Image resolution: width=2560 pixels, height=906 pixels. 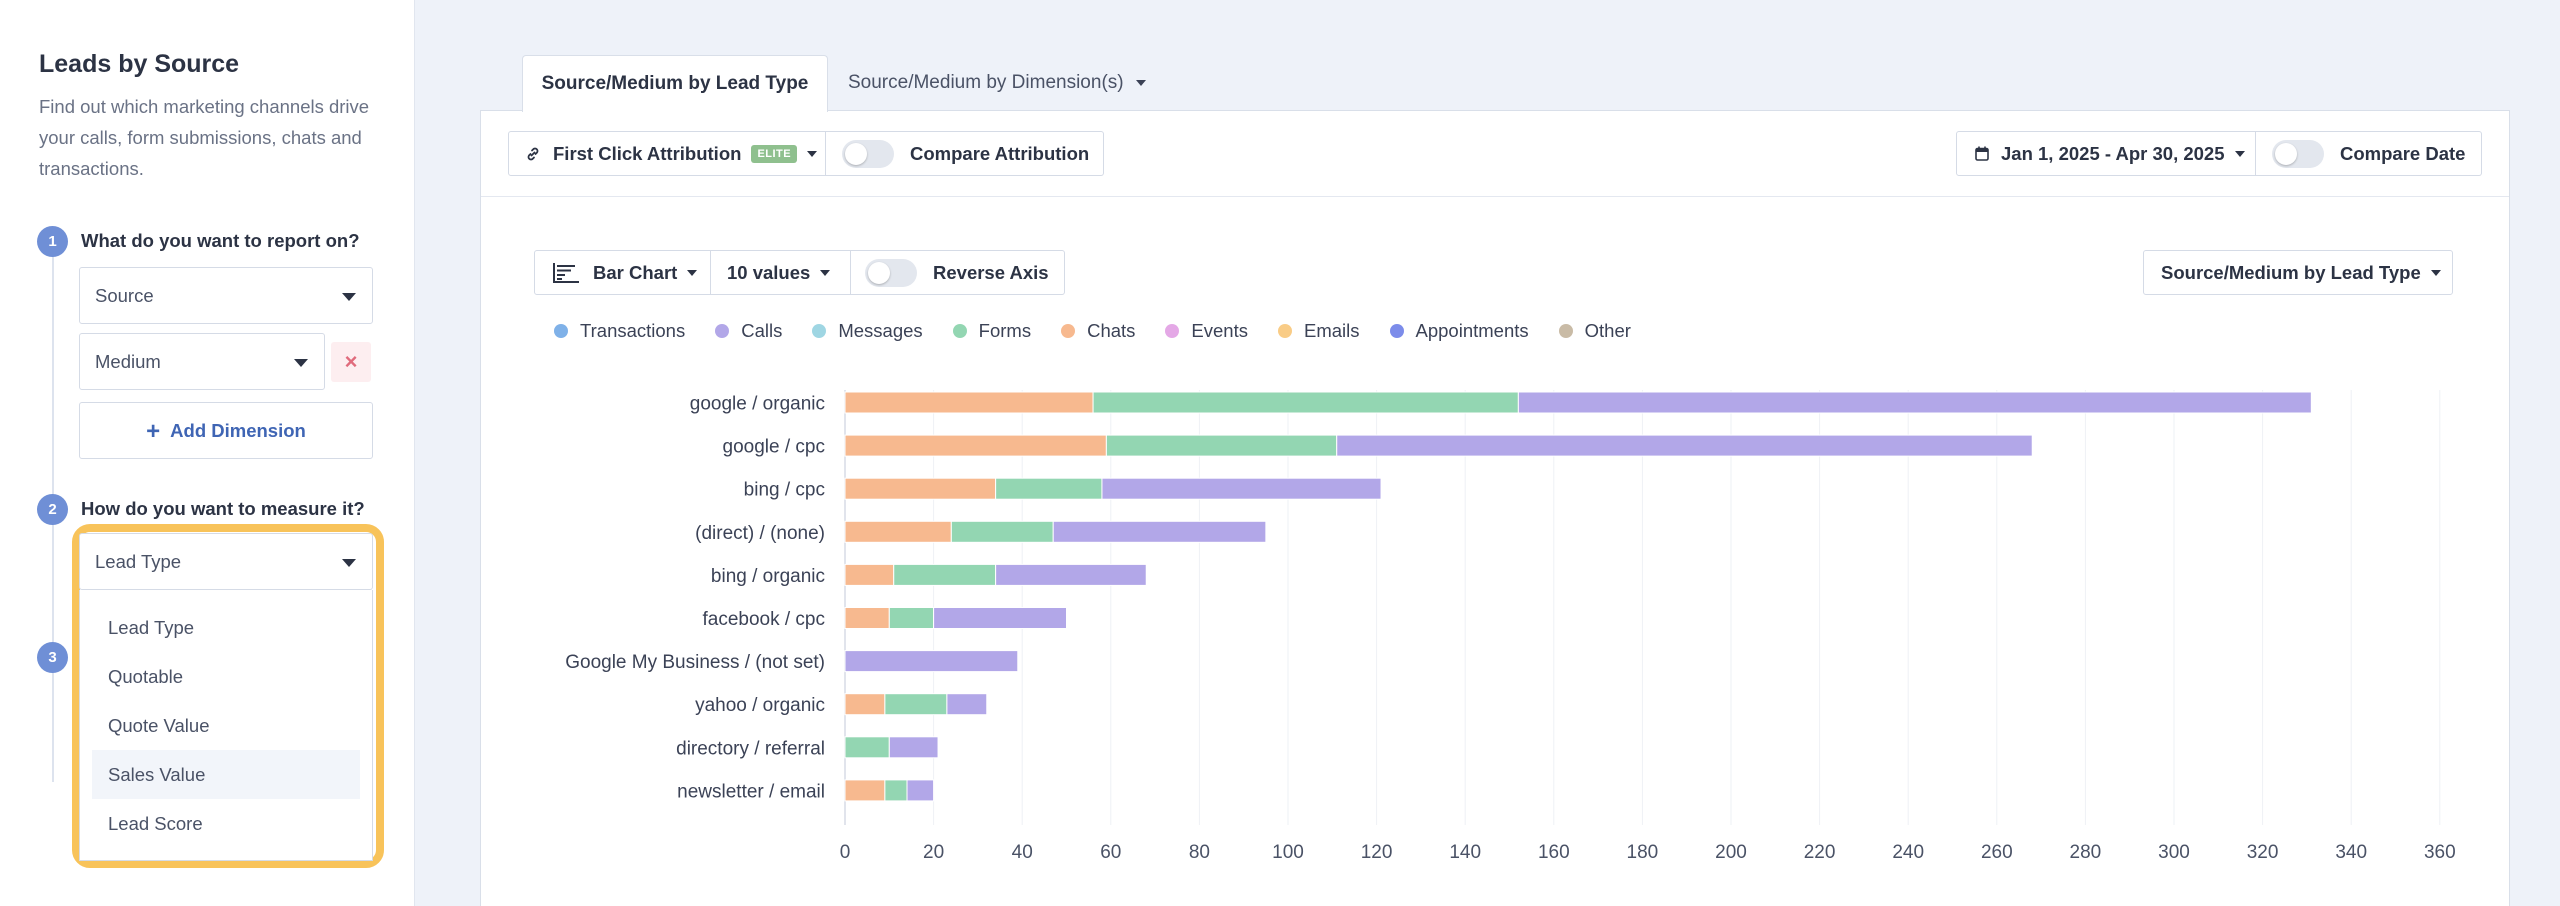 I want to click on legend-item-emails: Emails, so click(x=1318, y=331).